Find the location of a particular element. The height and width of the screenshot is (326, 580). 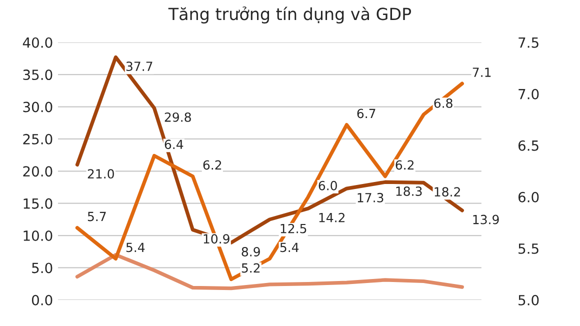

data-label: 37.7 is located at coordinates (139, 67).